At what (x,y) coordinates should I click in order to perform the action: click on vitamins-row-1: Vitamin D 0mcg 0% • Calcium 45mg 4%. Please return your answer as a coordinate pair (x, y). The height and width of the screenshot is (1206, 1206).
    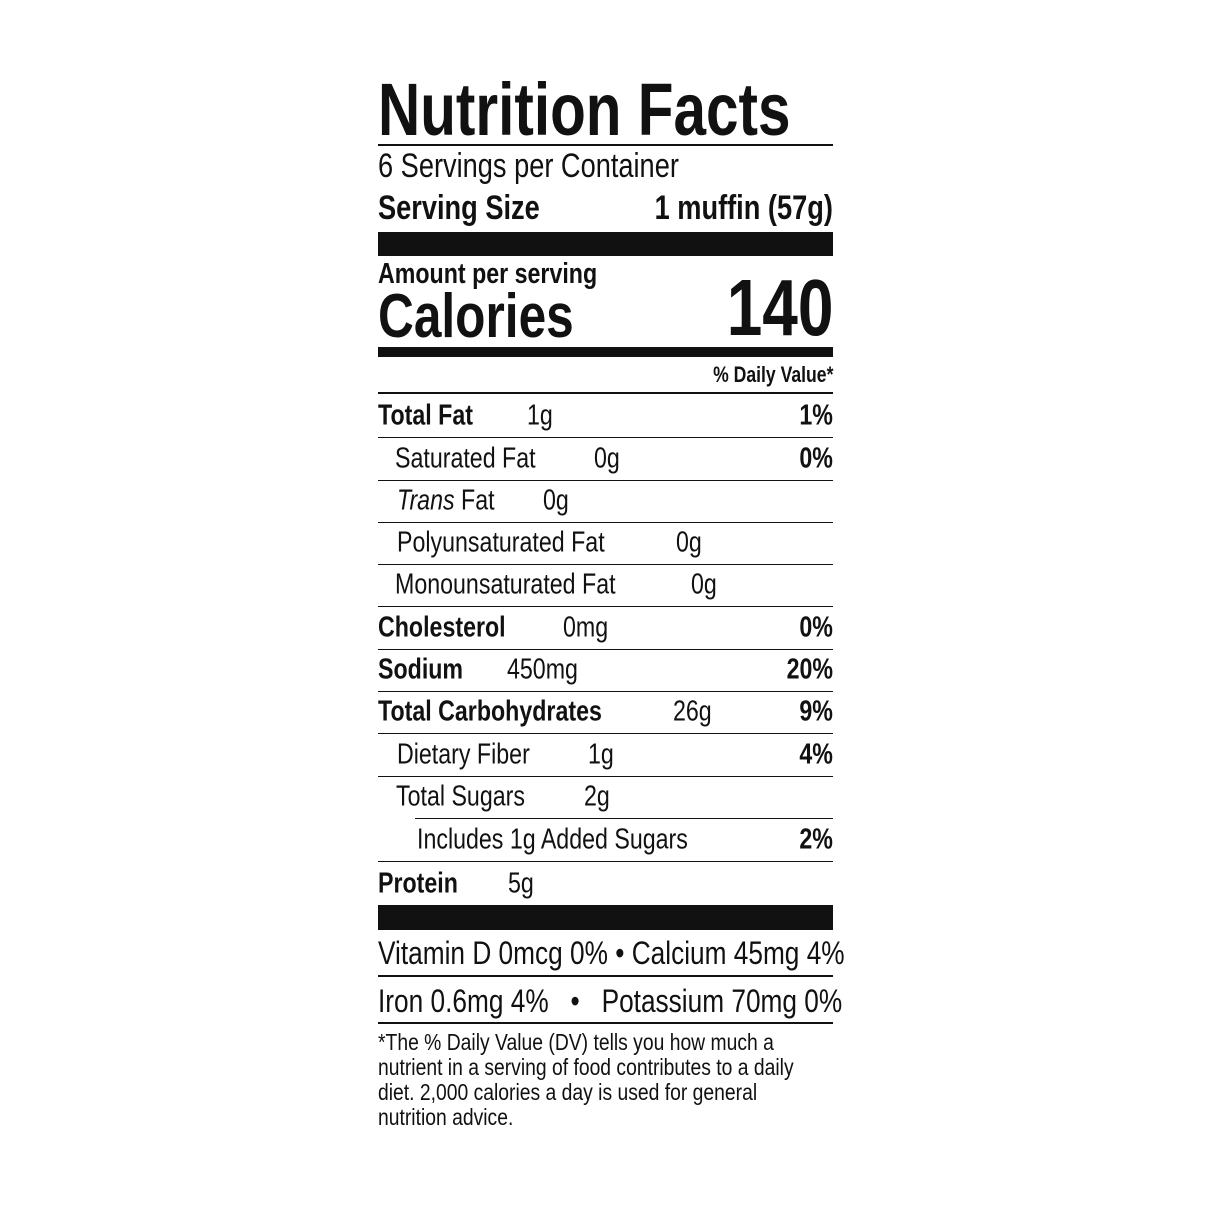
    Looking at the image, I should click on (662, 953).